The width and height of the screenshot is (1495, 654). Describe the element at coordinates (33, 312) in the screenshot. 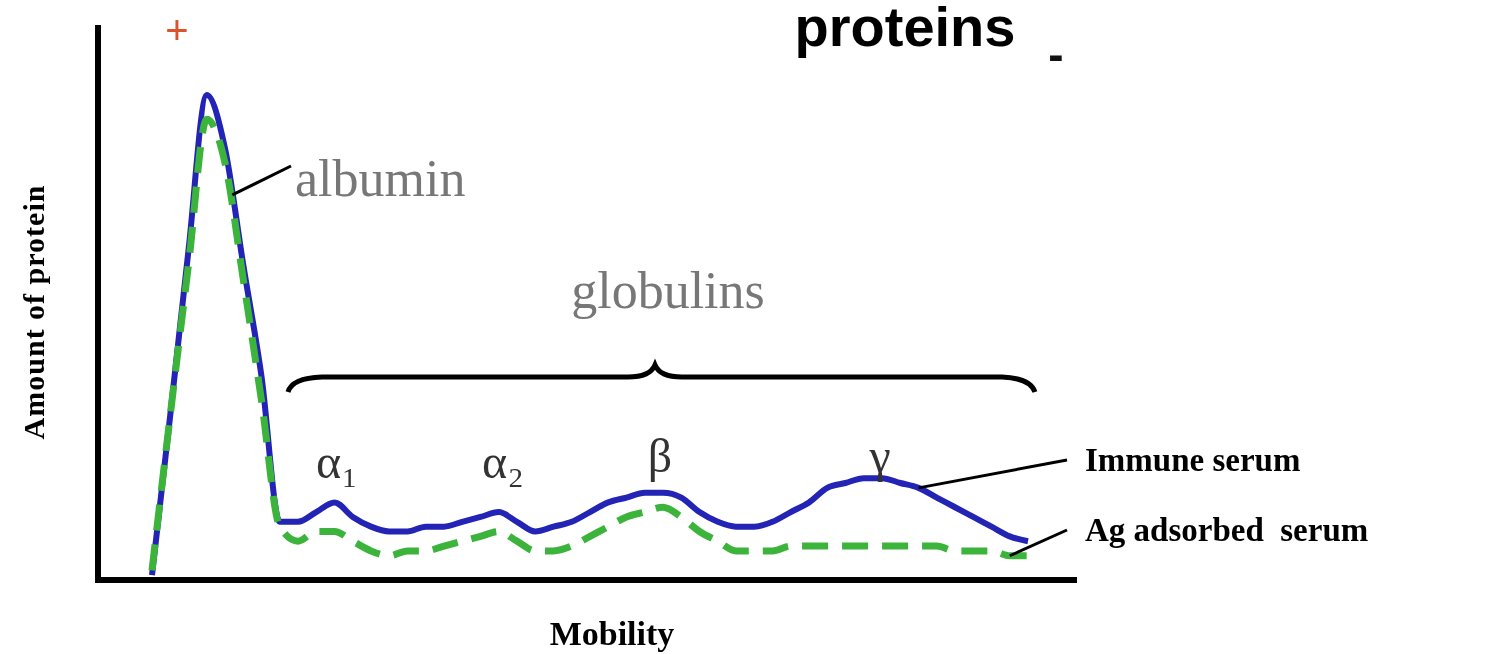

I see `y-axis-title: Amount of protein` at that location.